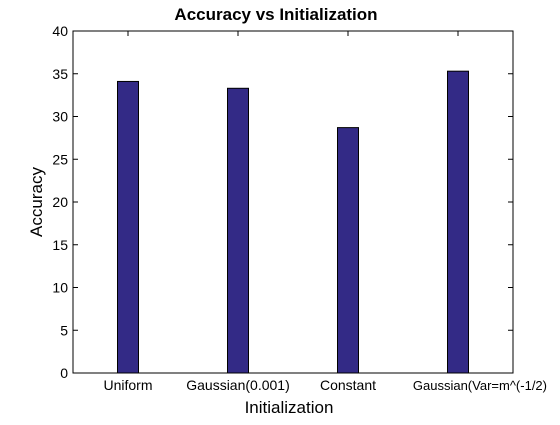 This screenshot has height=425, width=560. Describe the element at coordinates (127, 385) in the screenshot. I see `x-tick-label: Uniform` at that location.